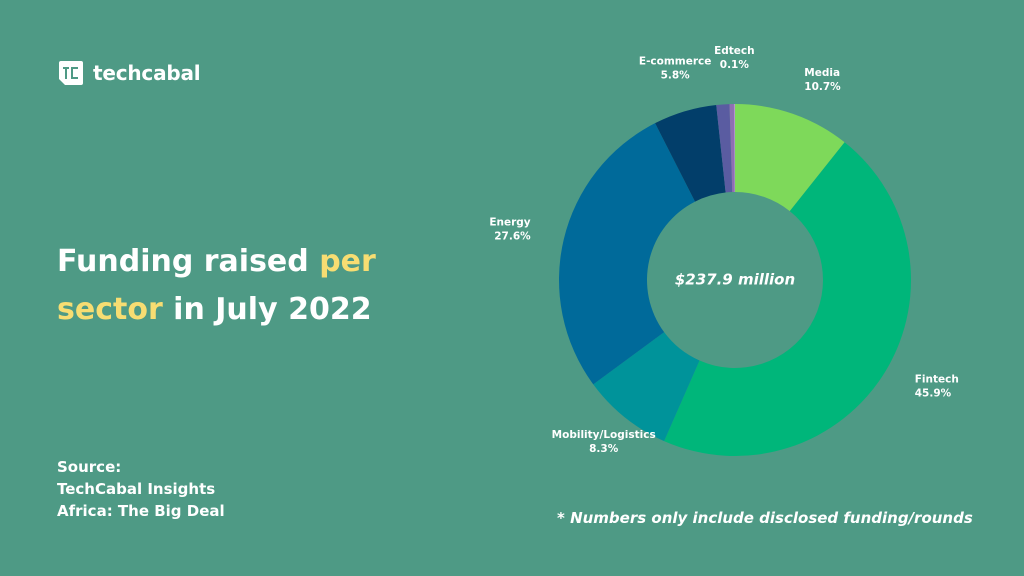  What do you see at coordinates (267, 309) in the screenshot?
I see `title-part-2: in July 2022` at bounding box center [267, 309].